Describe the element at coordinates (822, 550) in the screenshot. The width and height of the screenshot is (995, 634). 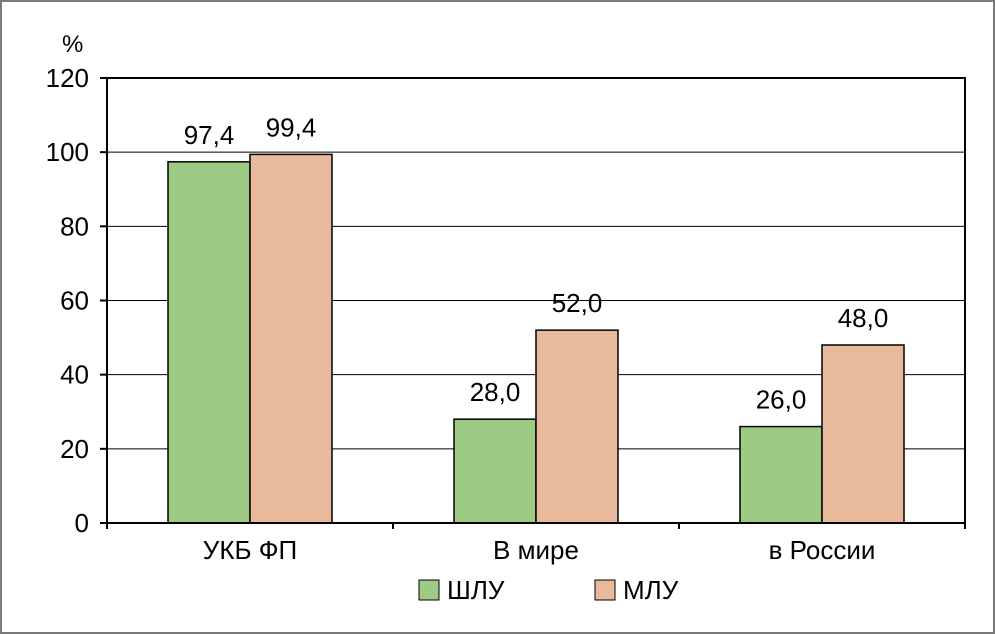
I see `x-category-label: в России` at that location.